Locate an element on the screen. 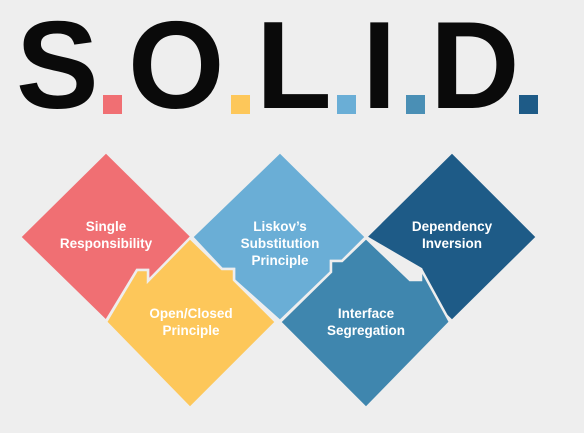  diamond-interface-segregation is located at coordinates (365, 323).